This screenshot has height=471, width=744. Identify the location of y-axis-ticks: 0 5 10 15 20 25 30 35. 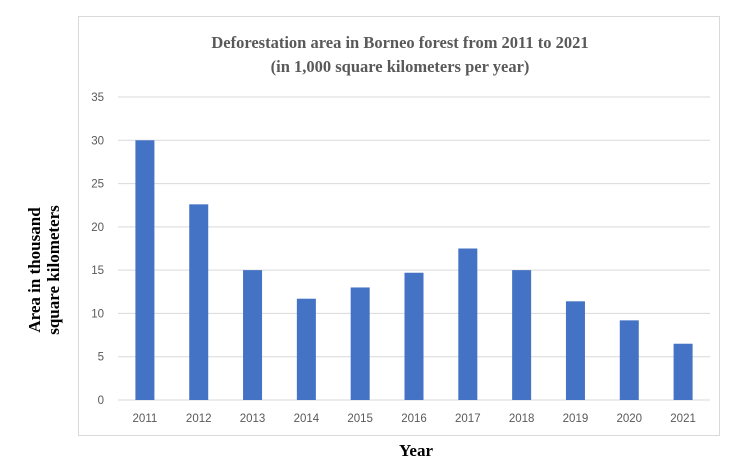
(97, 249).